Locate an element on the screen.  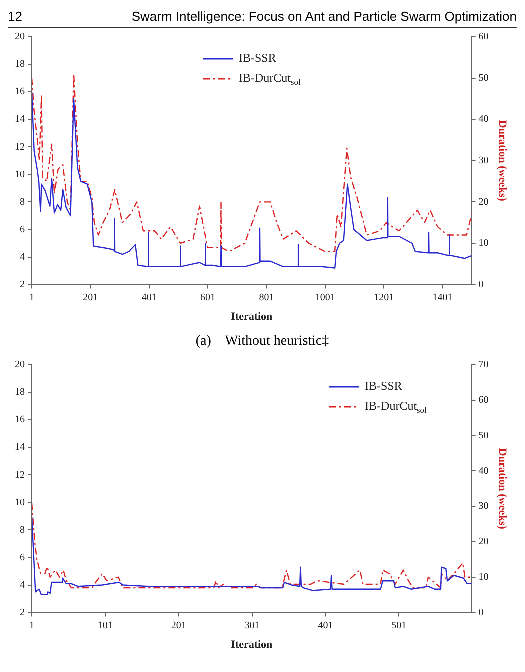
y2-tick-label: 70 is located at coordinates (483, 365).